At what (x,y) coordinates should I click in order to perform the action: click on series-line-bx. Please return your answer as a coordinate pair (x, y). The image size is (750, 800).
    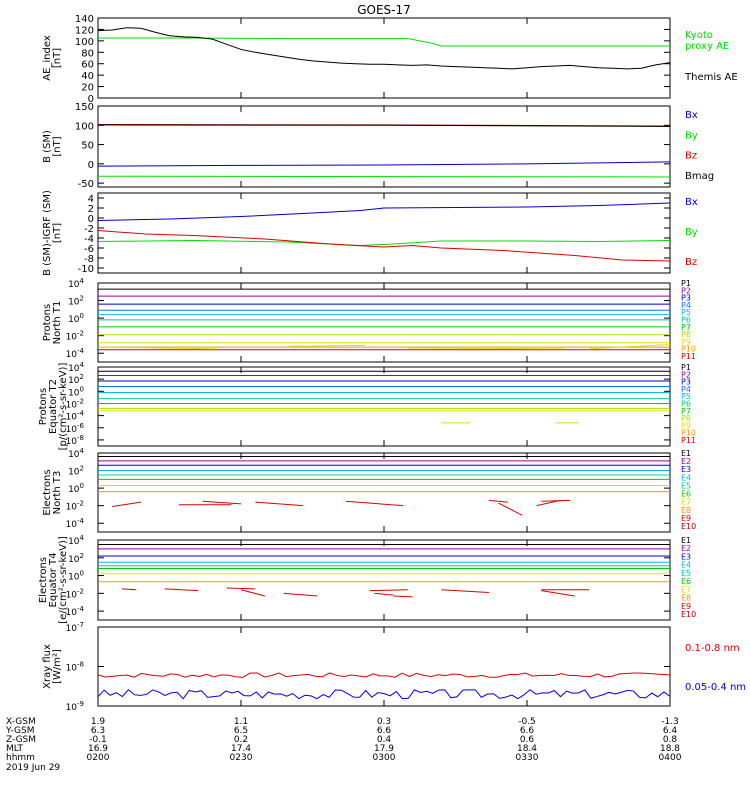
    Looking at the image, I should click on (384, 164).